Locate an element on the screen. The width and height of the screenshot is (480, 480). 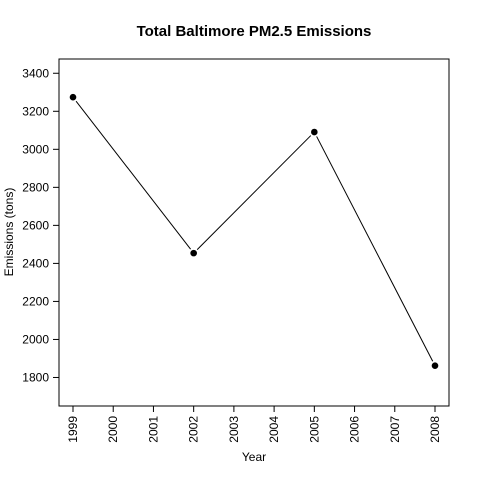
y-tick-label: 2400 is located at coordinates (35, 263).